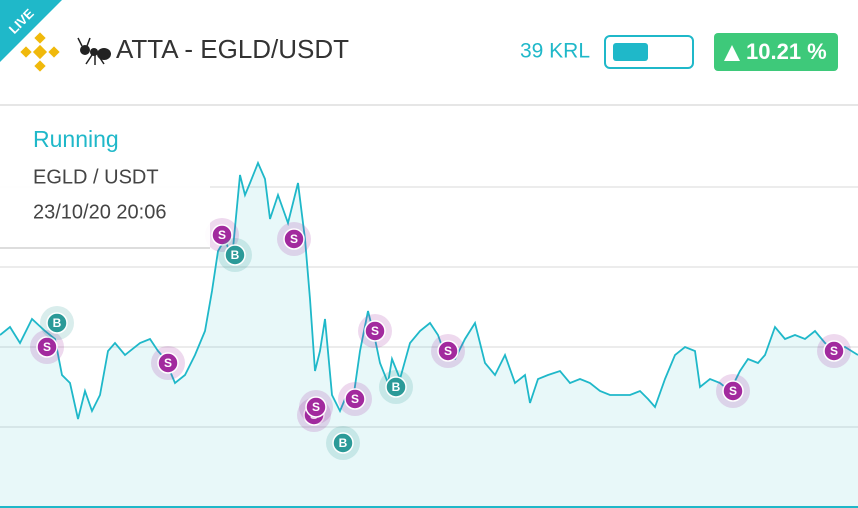 The height and width of the screenshot is (508, 858). Describe the element at coordinates (31, 31) in the screenshot. I see `live-ribbon` at that location.